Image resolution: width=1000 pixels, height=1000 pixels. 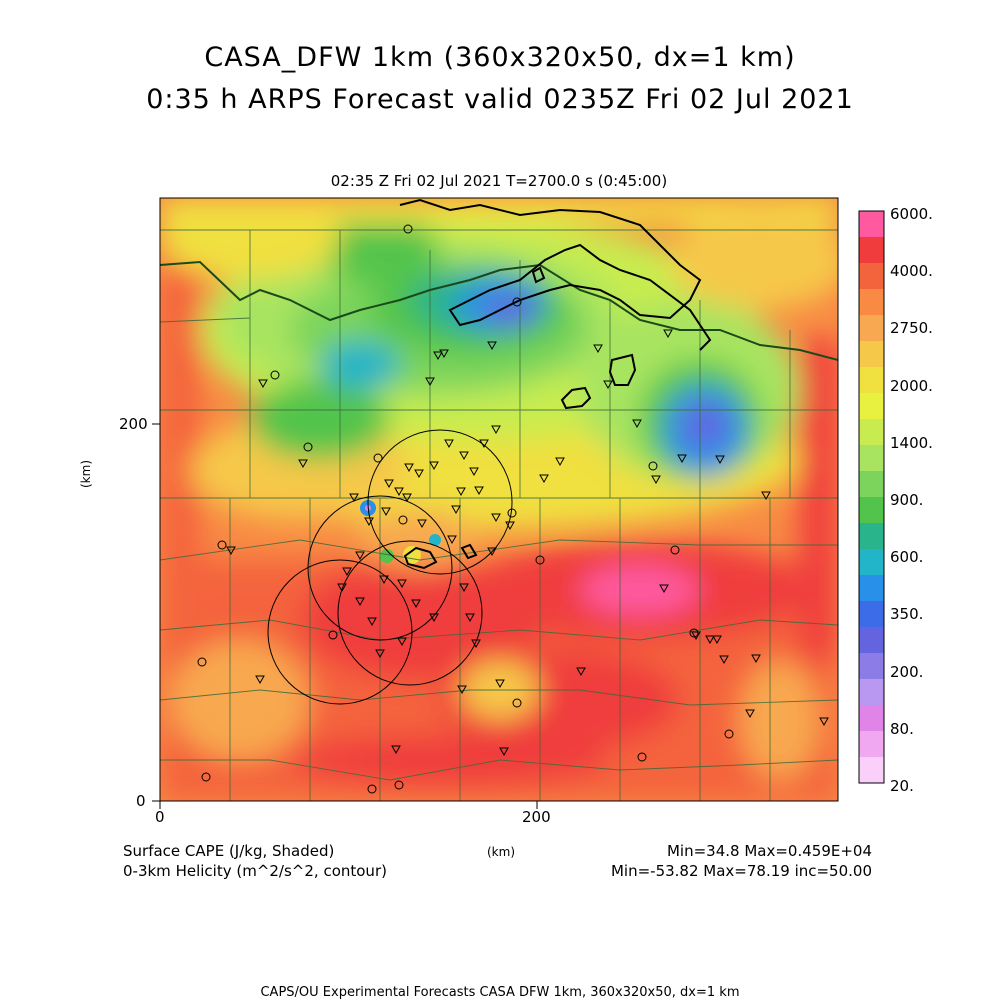 I want to click on colorbar-label: 350., so click(x=907, y=614).